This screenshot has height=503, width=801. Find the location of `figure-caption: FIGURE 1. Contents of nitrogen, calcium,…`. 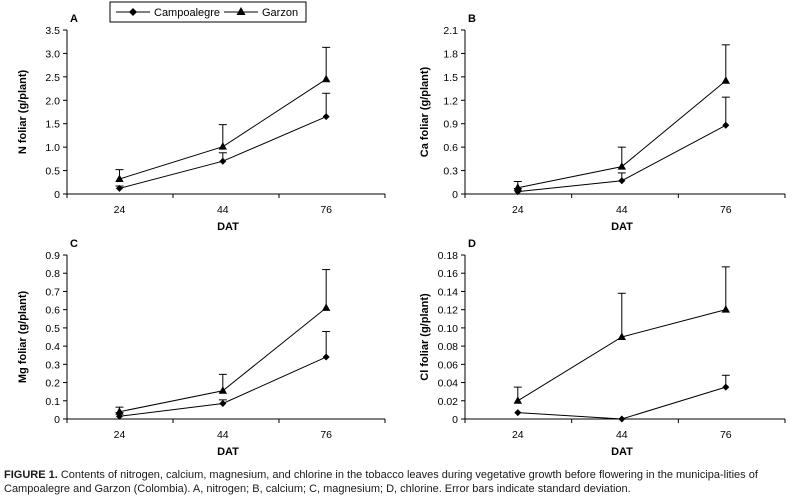

figure-caption: FIGURE 1. Contents of nitrogen, calcium,… is located at coordinates (400, 482).